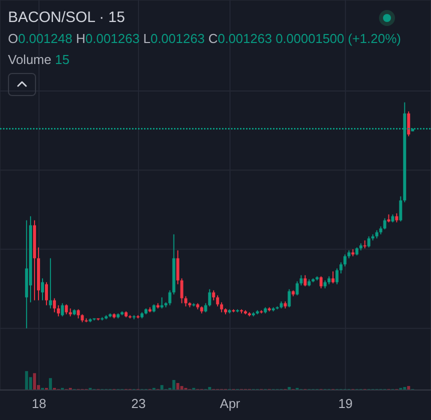 The height and width of the screenshot is (420, 431). What do you see at coordinates (66, 18) in the screenshot?
I see `chart-title: BACON/SOL · 15` at bounding box center [66, 18].